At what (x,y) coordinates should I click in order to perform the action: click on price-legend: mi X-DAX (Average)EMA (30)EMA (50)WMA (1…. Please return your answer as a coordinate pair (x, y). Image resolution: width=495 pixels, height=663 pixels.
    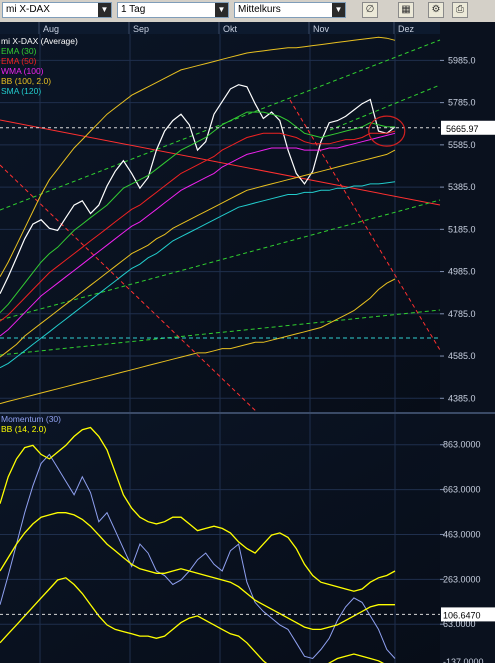
    Looking at the image, I should click on (39, 66).